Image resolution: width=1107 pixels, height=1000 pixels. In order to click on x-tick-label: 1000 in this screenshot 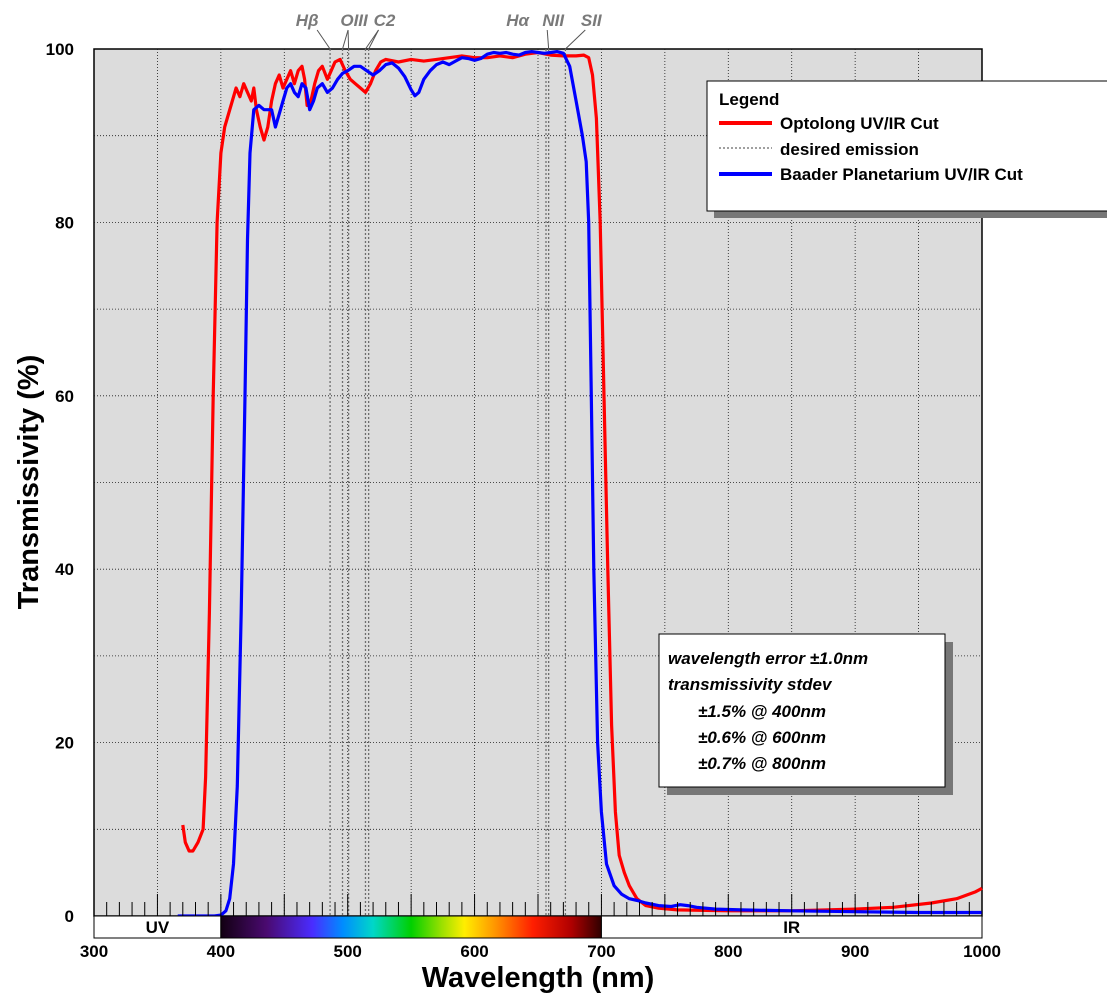, I will do `click(982, 951)`.